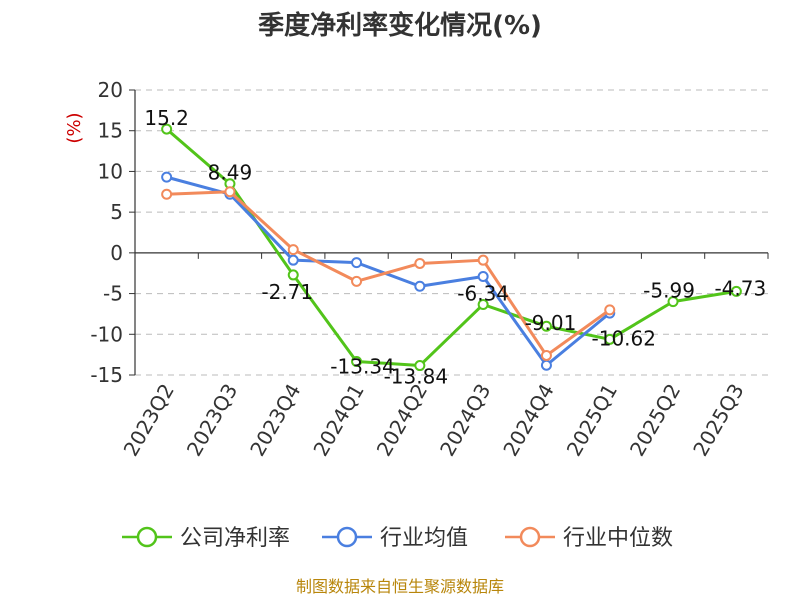 The width and height of the screenshot is (800, 600). Describe the element at coordinates (106, 375) in the screenshot. I see `y-tick-label: -15` at that location.